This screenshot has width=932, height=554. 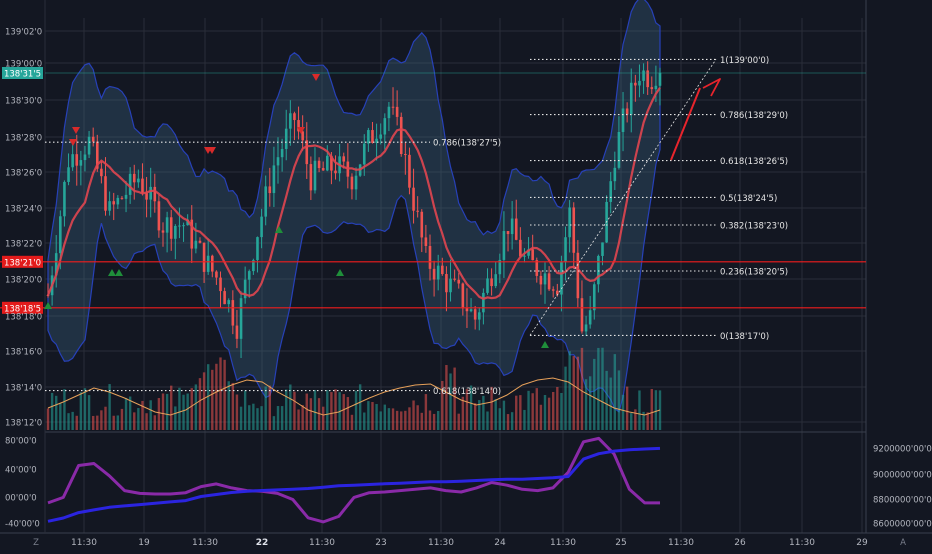 What do you see at coordinates (23, 318) in the screenshot?
I see `y-tick-label: 138'18'0` at bounding box center [23, 318].